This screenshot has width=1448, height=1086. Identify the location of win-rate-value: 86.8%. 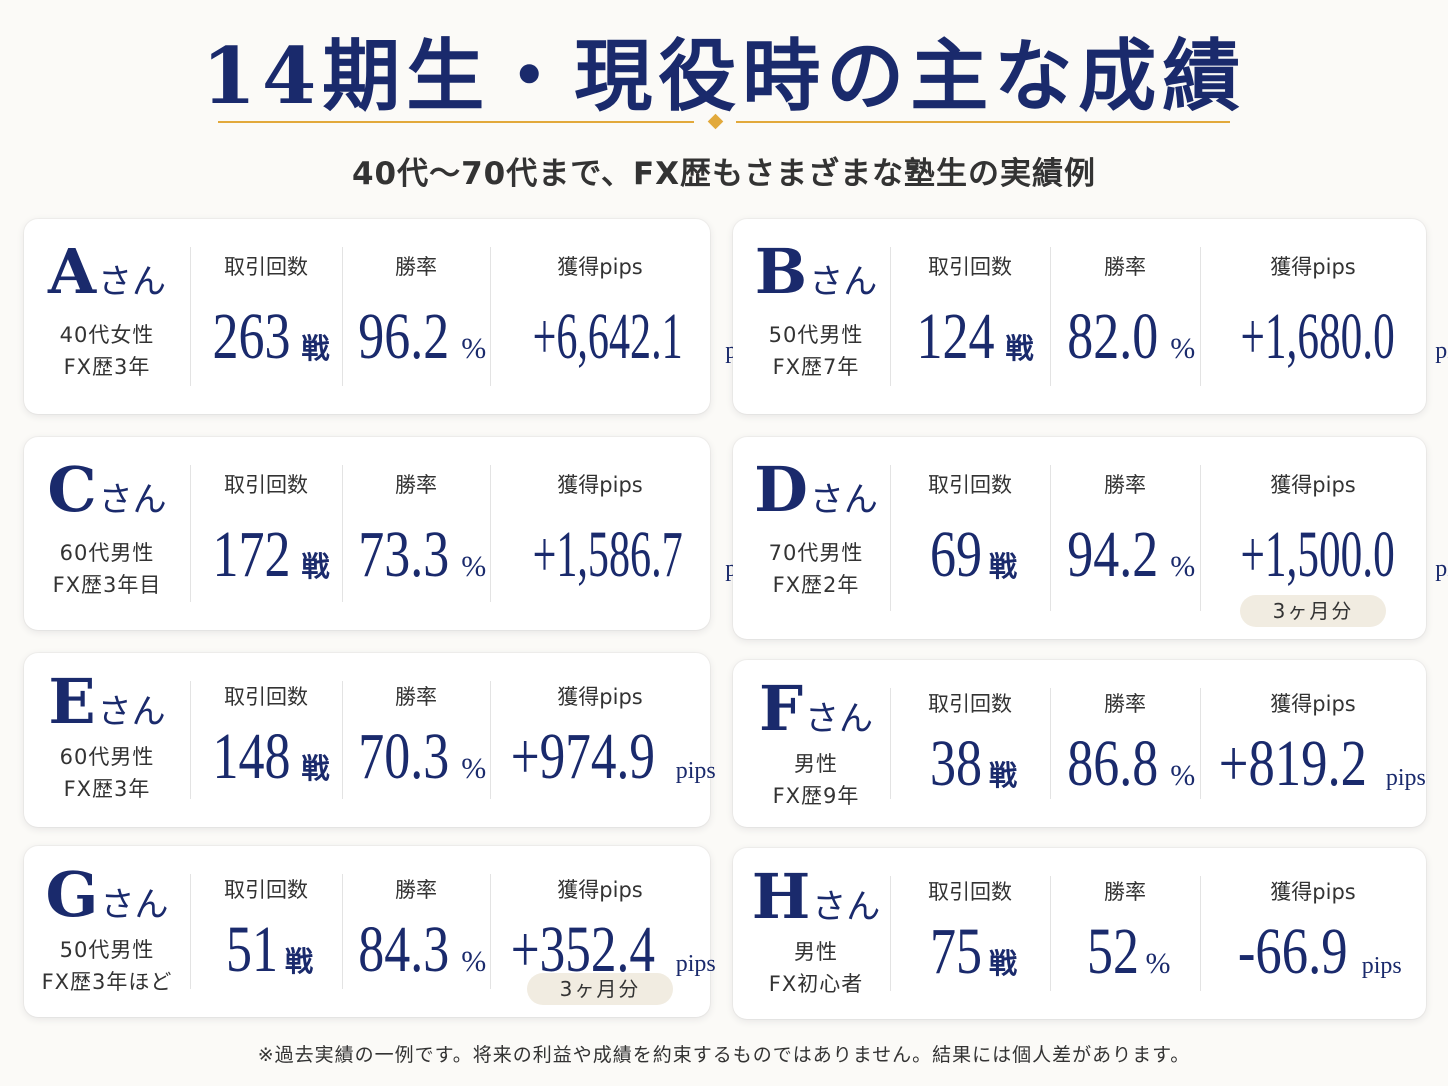
(1125, 764).